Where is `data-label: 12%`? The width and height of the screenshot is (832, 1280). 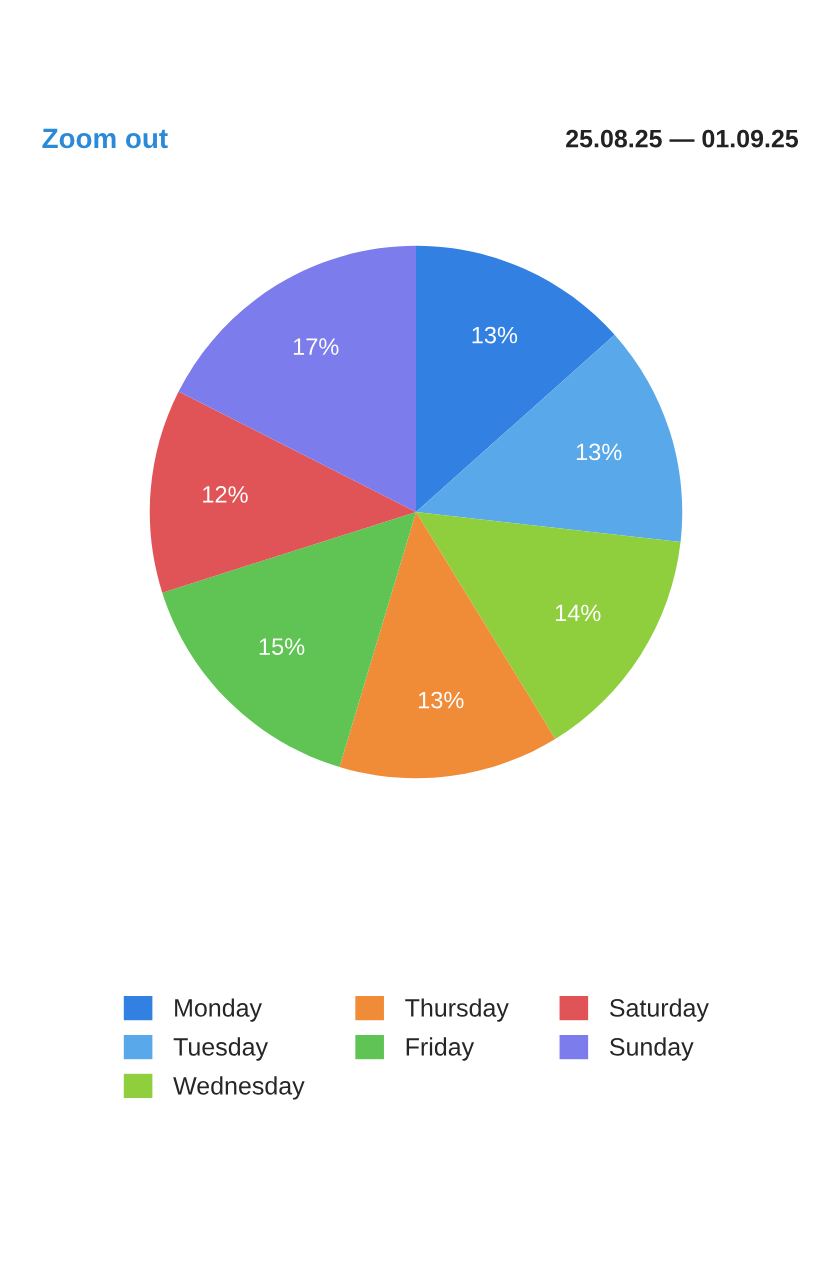
data-label: 12% is located at coordinates (225, 494).